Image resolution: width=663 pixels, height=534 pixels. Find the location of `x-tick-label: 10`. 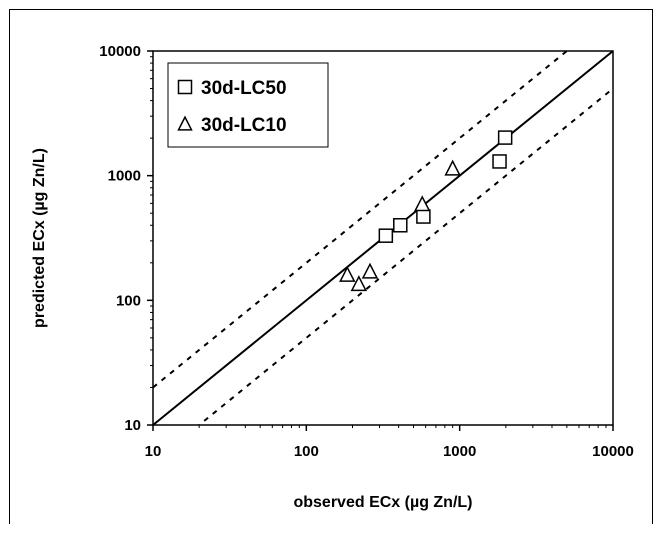

x-tick-label: 10 is located at coordinates (153, 451).